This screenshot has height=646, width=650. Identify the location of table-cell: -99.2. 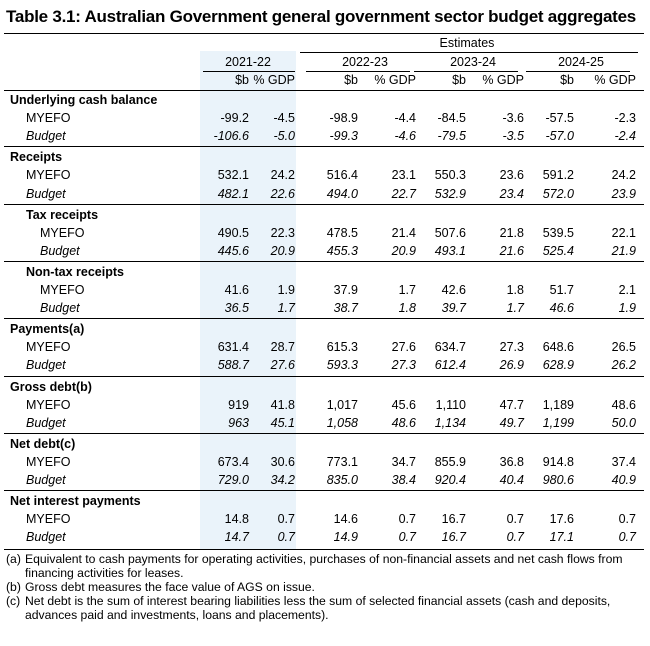
(235, 118).